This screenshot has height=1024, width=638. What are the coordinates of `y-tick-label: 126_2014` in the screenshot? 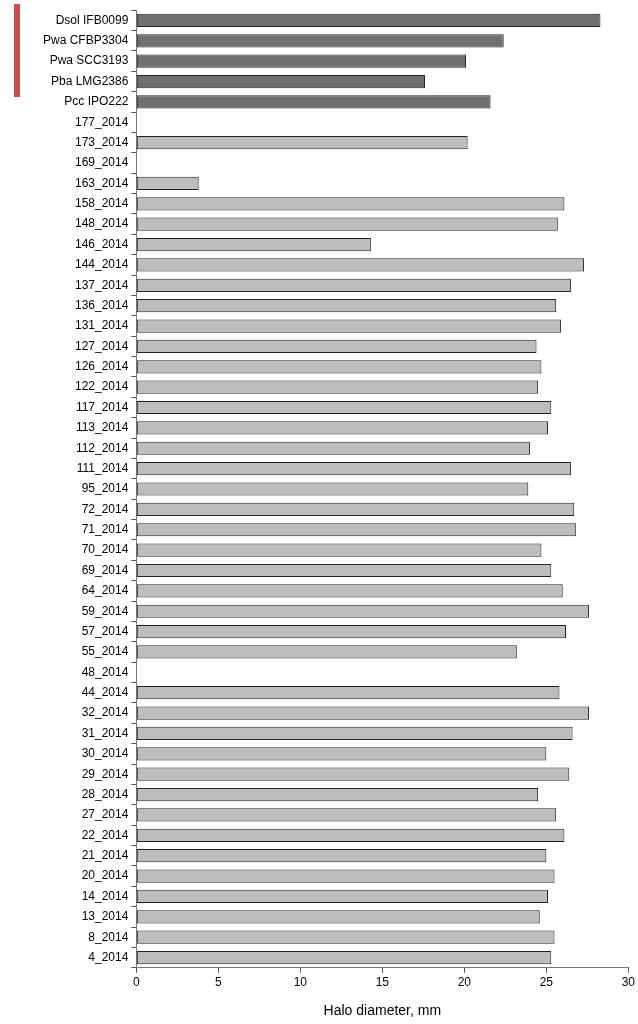 It's located at (101, 366).